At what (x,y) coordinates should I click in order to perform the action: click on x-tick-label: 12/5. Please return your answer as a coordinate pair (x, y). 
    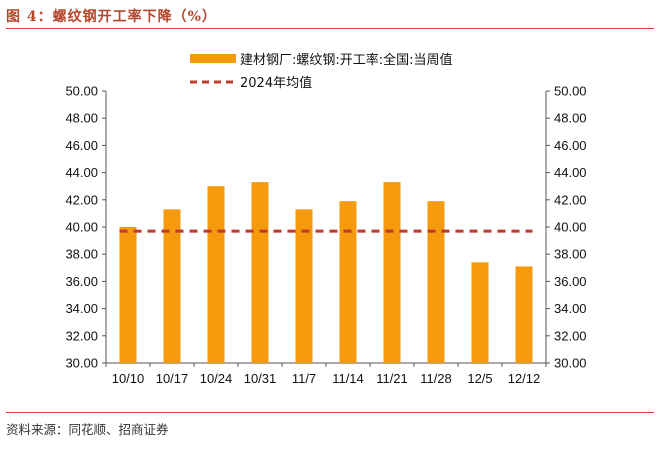
    Looking at the image, I should click on (479, 378).